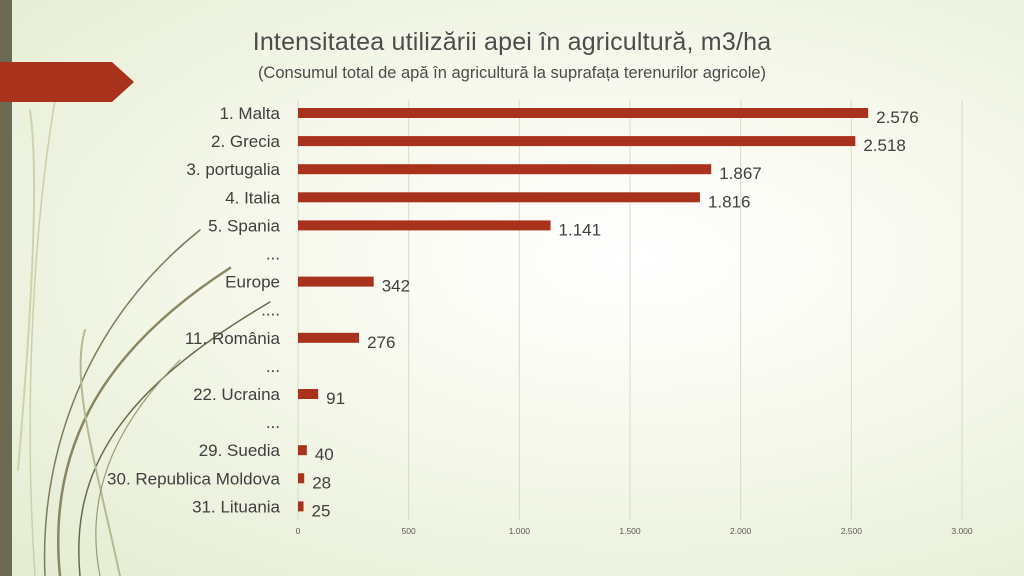  Describe the element at coordinates (244, 225) in the screenshot. I see `category-label: 5. Spania` at that location.